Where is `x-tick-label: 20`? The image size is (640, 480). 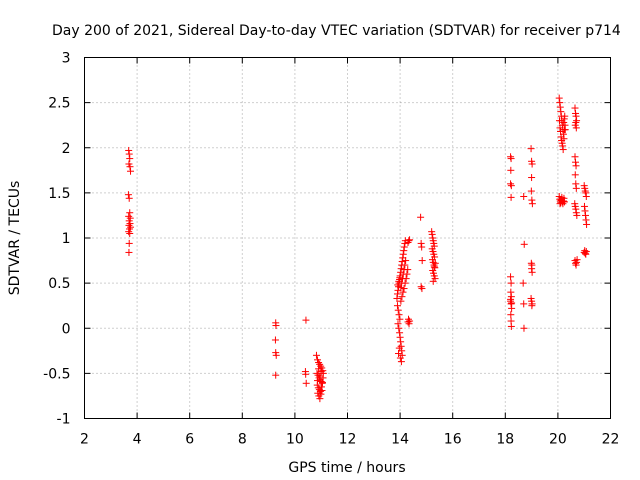 x-tick-label: 20 is located at coordinates (558, 440).